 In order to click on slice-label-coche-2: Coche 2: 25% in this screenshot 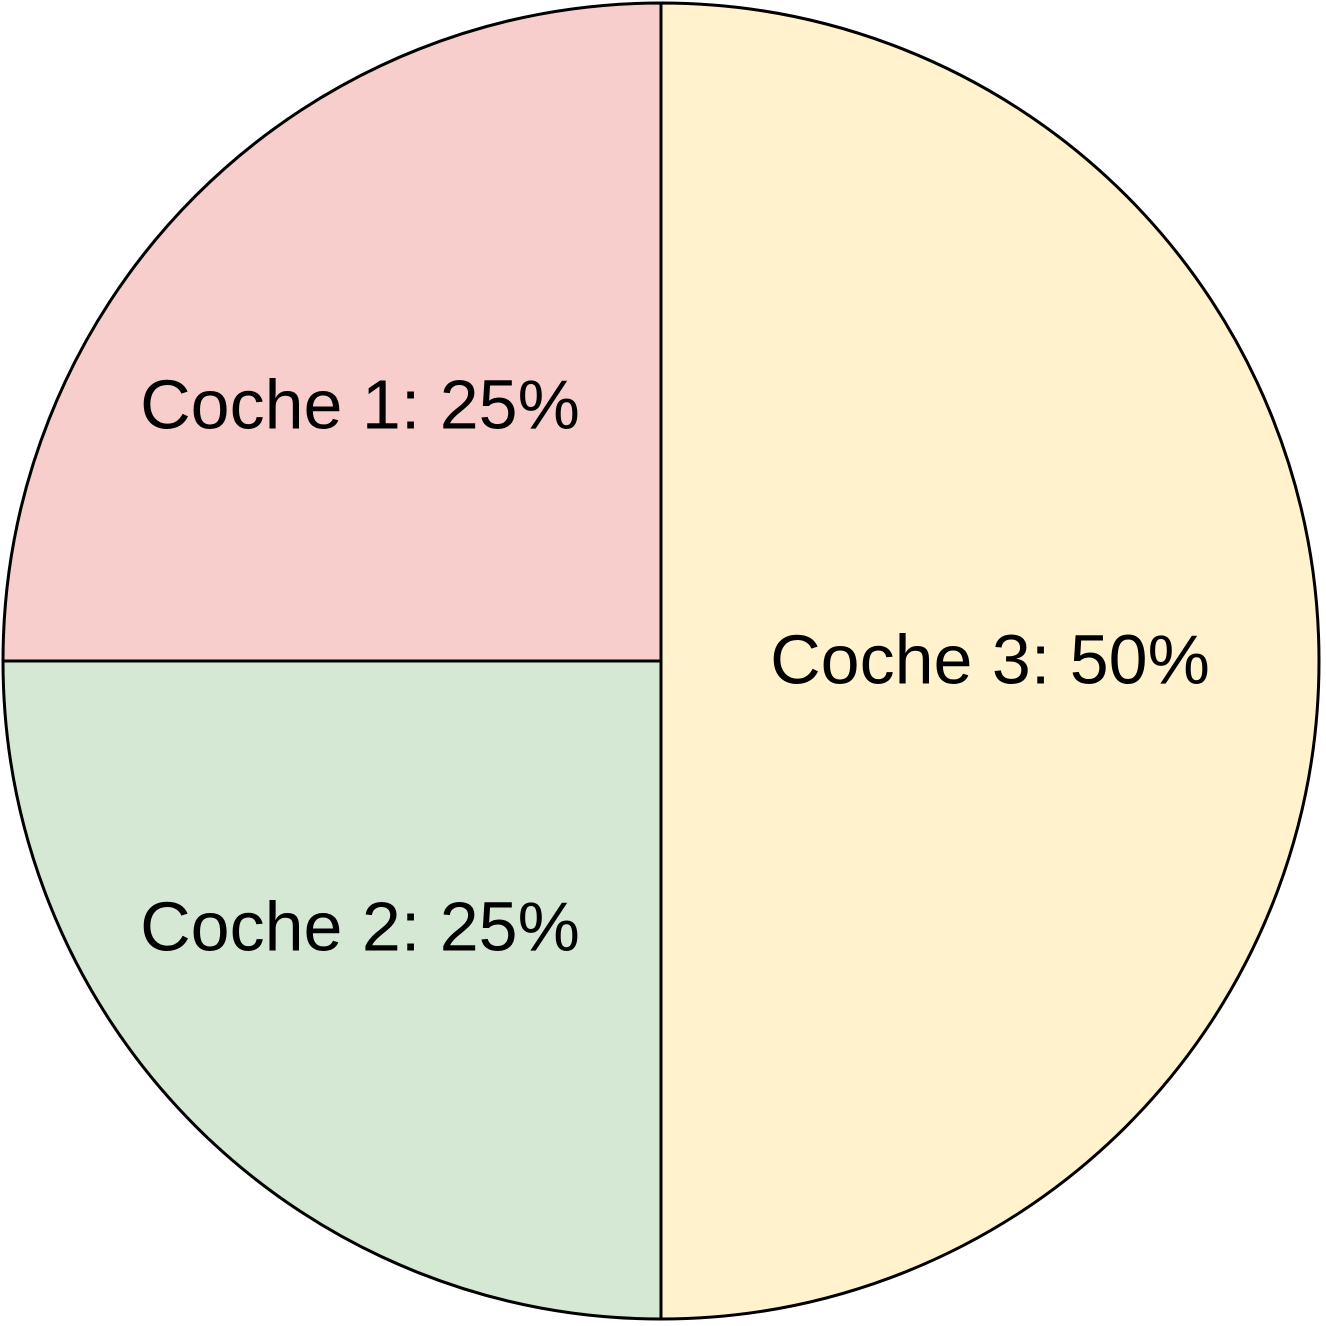, I will do `click(360, 926)`.